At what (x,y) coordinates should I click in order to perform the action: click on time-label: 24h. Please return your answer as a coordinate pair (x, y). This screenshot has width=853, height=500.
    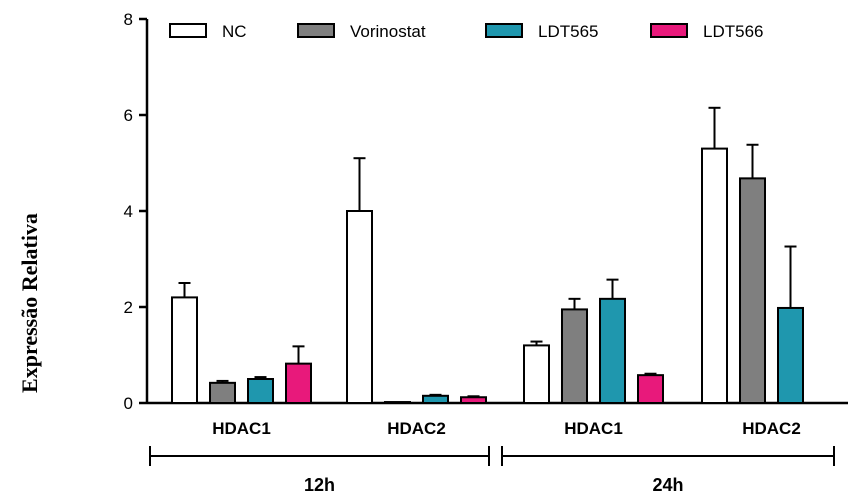
    Looking at the image, I should click on (667, 485).